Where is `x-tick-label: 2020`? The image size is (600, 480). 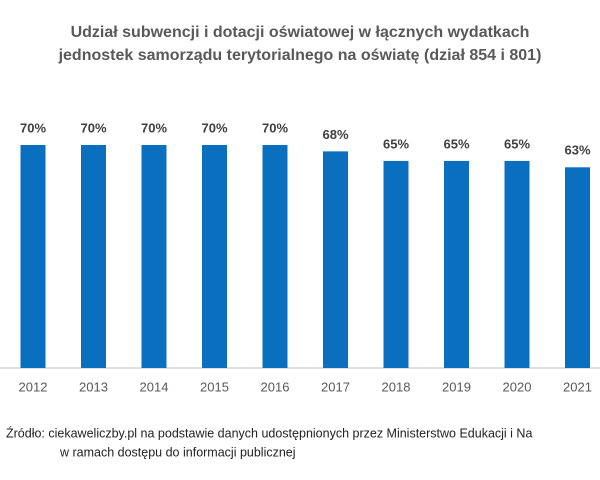
x-tick-label: 2020 is located at coordinates (517, 386).